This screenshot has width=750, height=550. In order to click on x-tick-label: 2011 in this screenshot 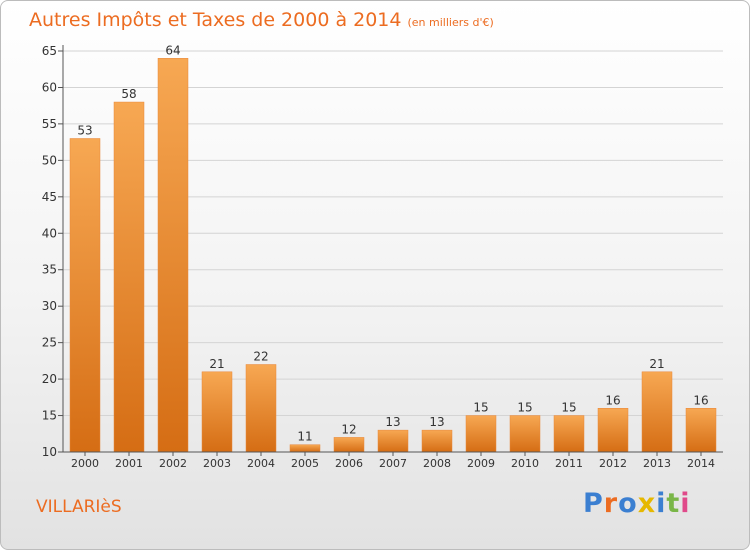, I will do `click(569, 463)`.